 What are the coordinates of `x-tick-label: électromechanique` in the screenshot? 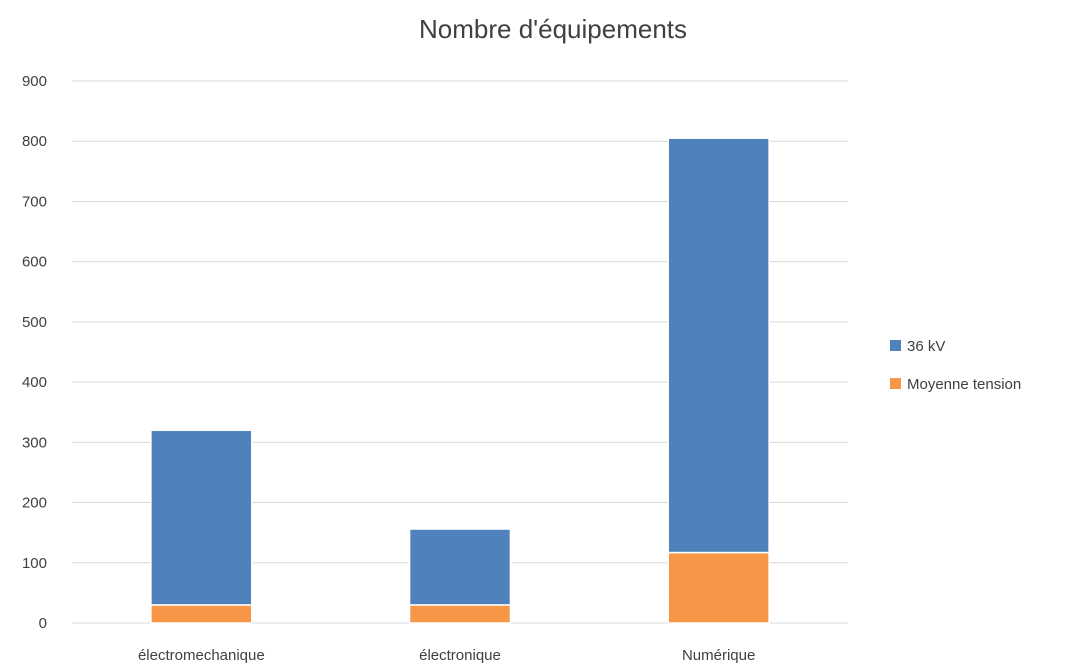 It's located at (201, 655).